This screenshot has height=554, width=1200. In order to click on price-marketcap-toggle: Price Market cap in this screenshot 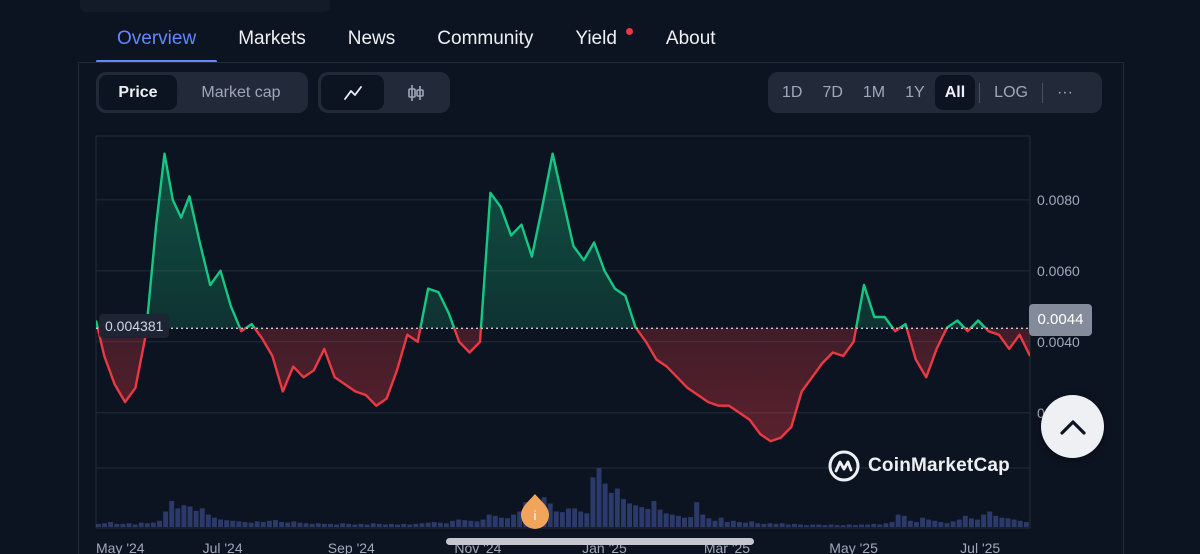, I will do `click(202, 92)`.